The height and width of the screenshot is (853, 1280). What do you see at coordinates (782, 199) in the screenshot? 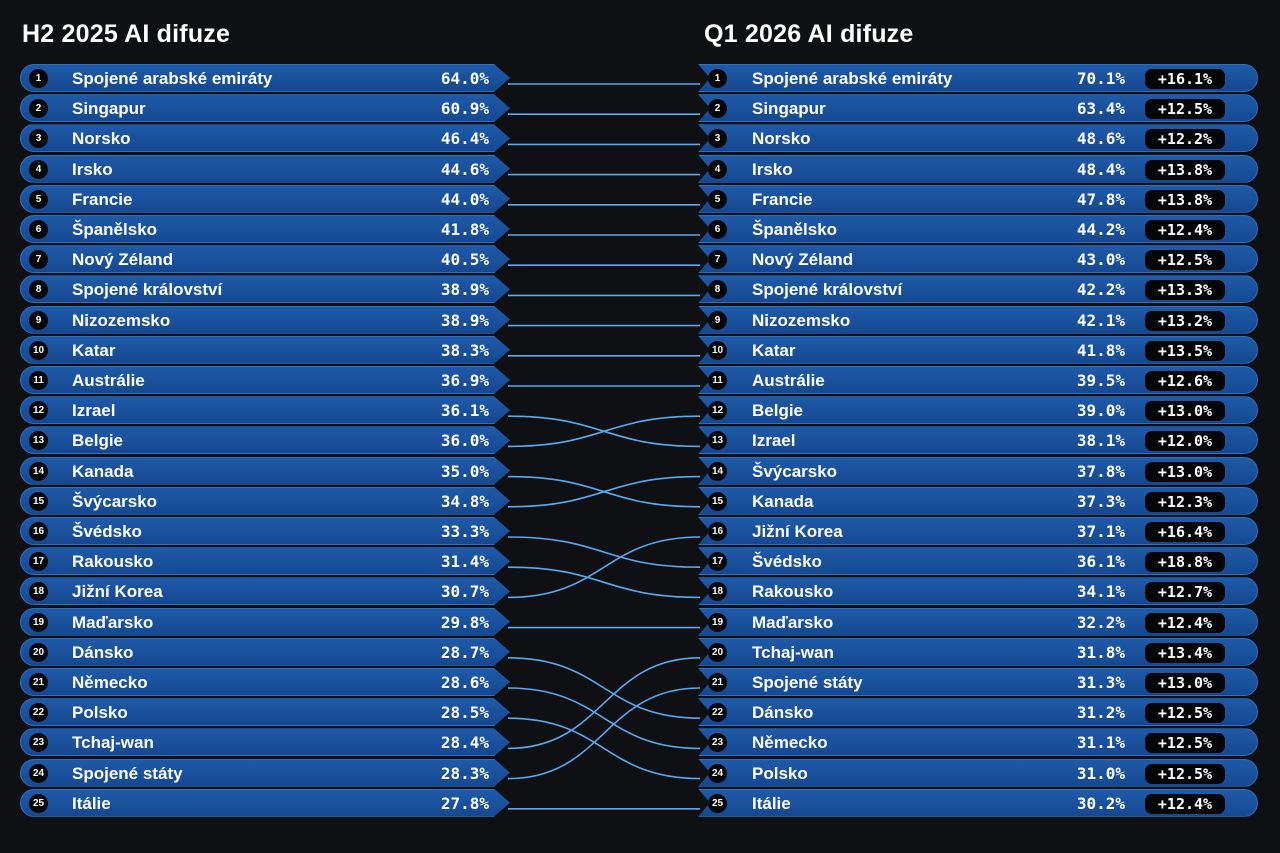
I see `right-country-name: Francie` at bounding box center [782, 199].